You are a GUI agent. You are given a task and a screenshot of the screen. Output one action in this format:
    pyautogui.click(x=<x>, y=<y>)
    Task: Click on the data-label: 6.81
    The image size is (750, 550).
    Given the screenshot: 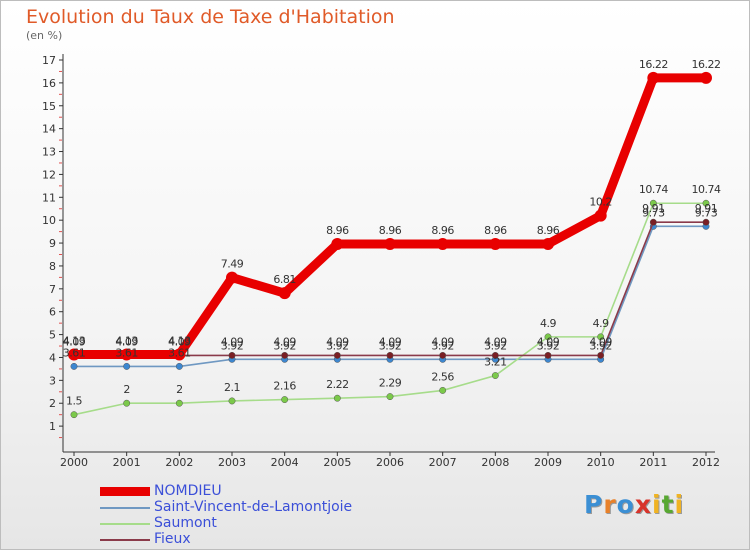 What is the action you would take?
    pyautogui.click(x=284, y=279)
    